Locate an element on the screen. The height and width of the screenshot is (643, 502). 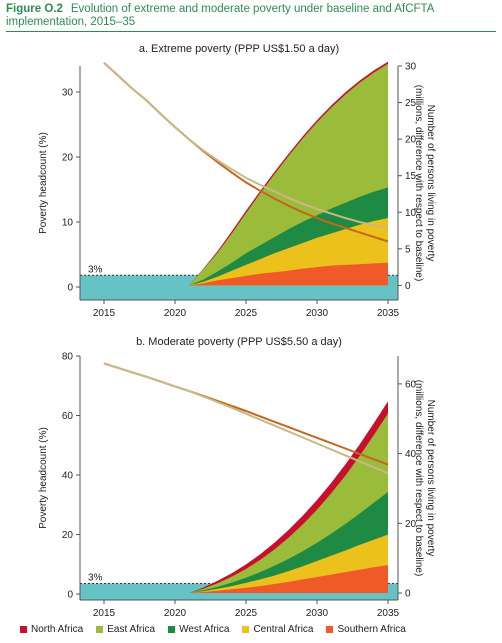
right-tick-label: 15 is located at coordinates (411, 176).